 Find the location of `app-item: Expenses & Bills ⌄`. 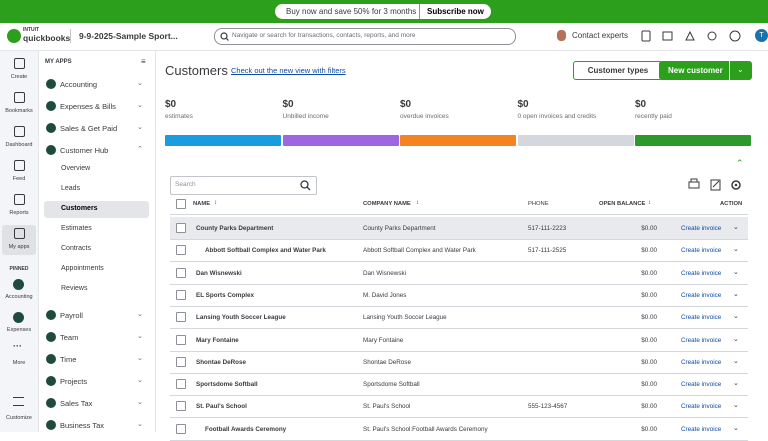

app-item: Expenses & Bills ⌄ is located at coordinates (97, 107).